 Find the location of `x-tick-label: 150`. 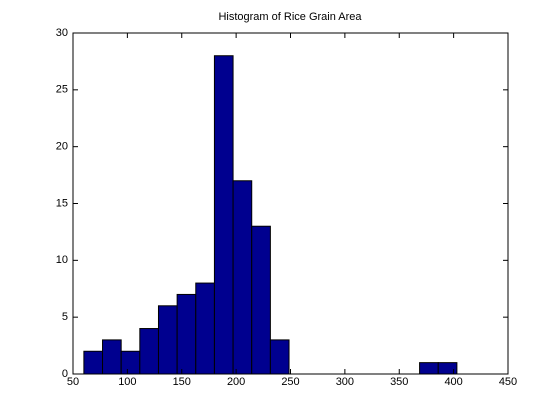

x-tick-label: 150 is located at coordinates (182, 382).